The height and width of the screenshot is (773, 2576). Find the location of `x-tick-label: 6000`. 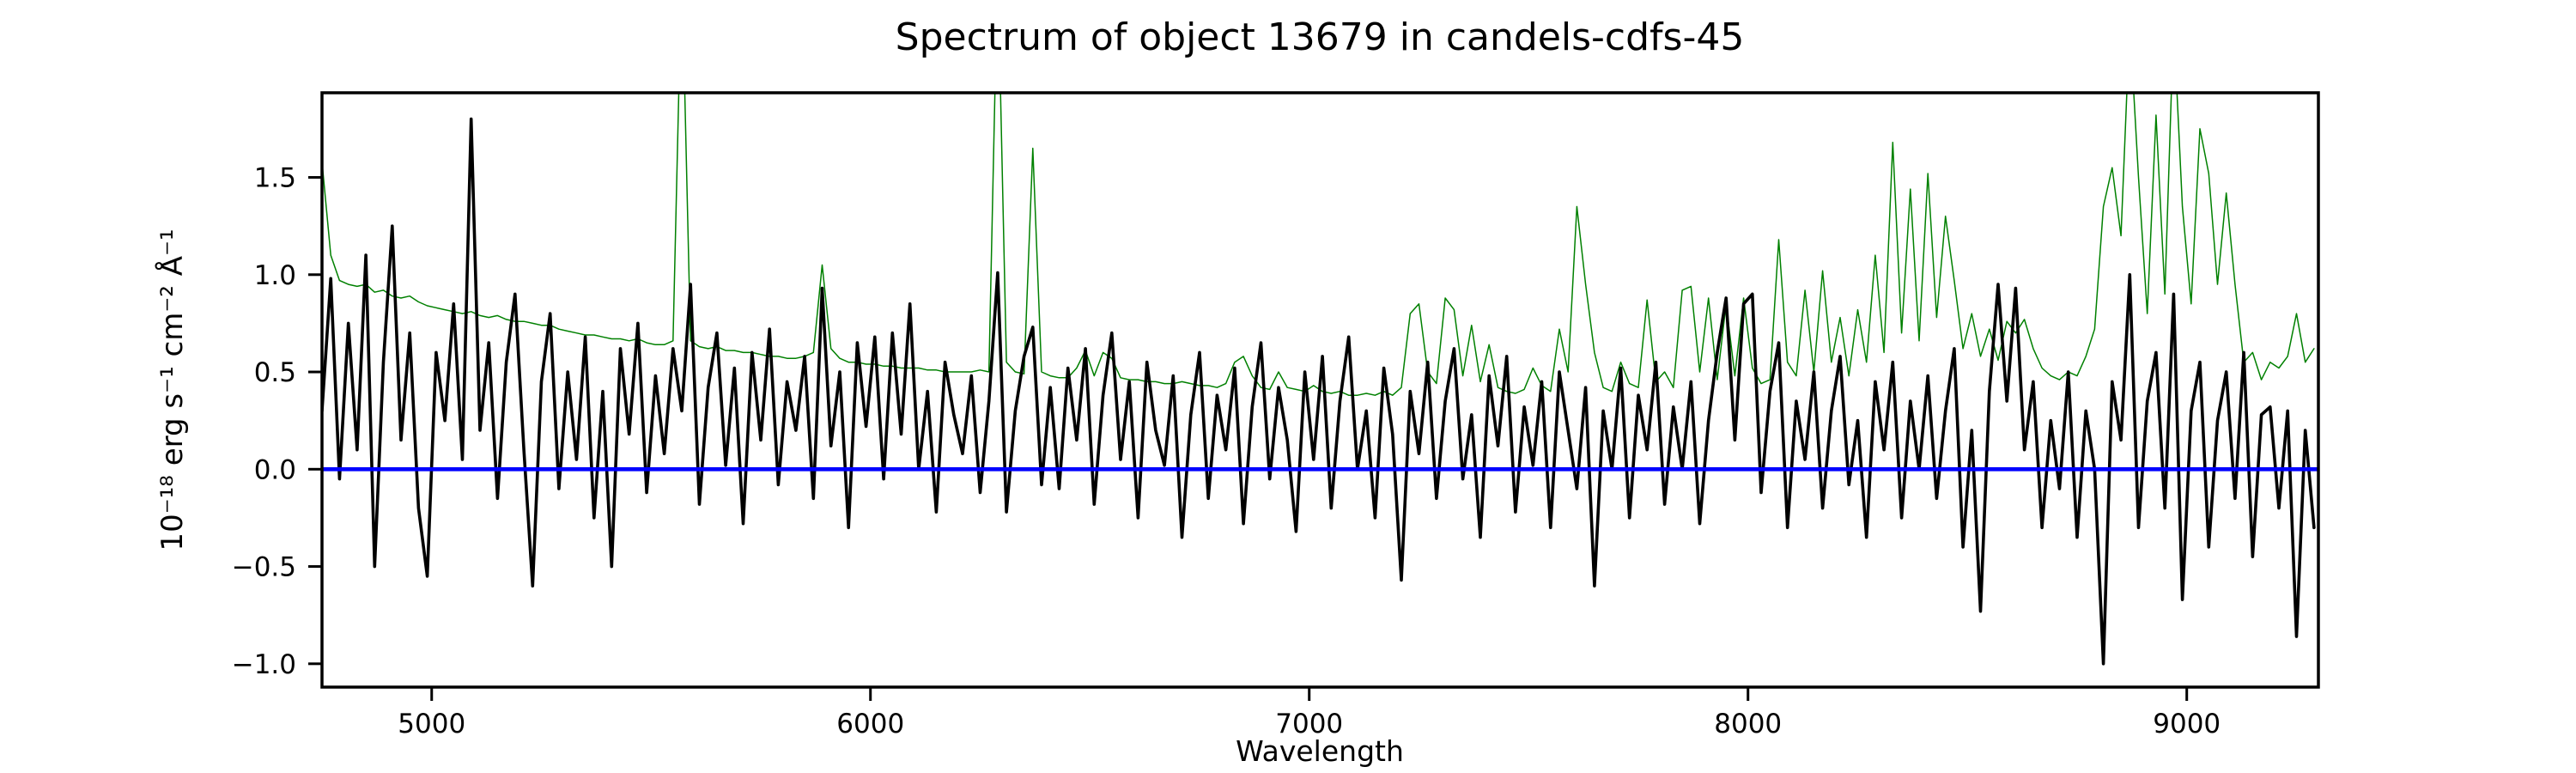

x-tick-label: 6000 is located at coordinates (870, 724).